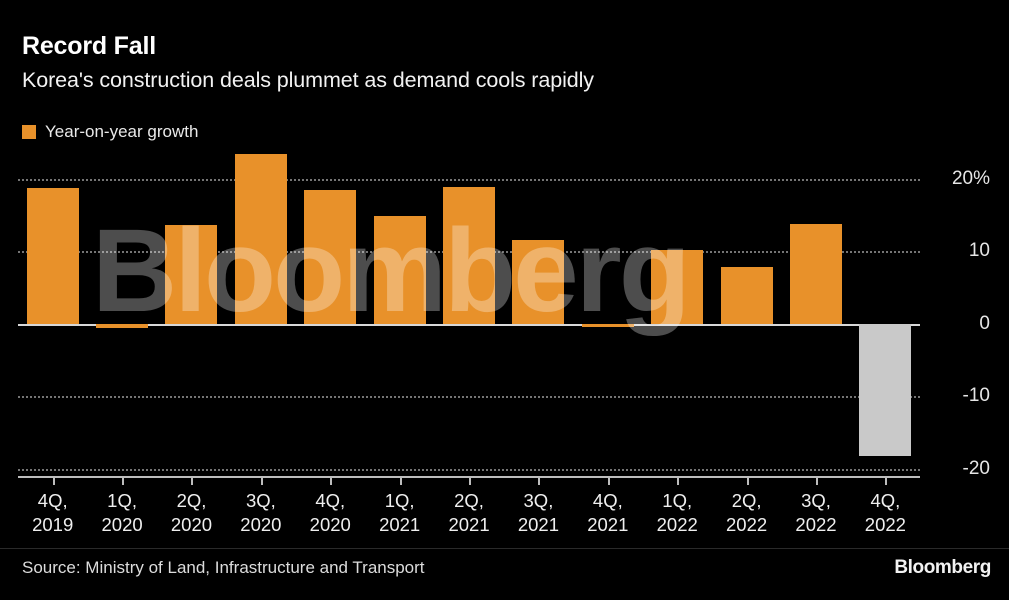  What do you see at coordinates (122, 131) in the screenshot?
I see `legend-label: Year-on-year growth` at bounding box center [122, 131].